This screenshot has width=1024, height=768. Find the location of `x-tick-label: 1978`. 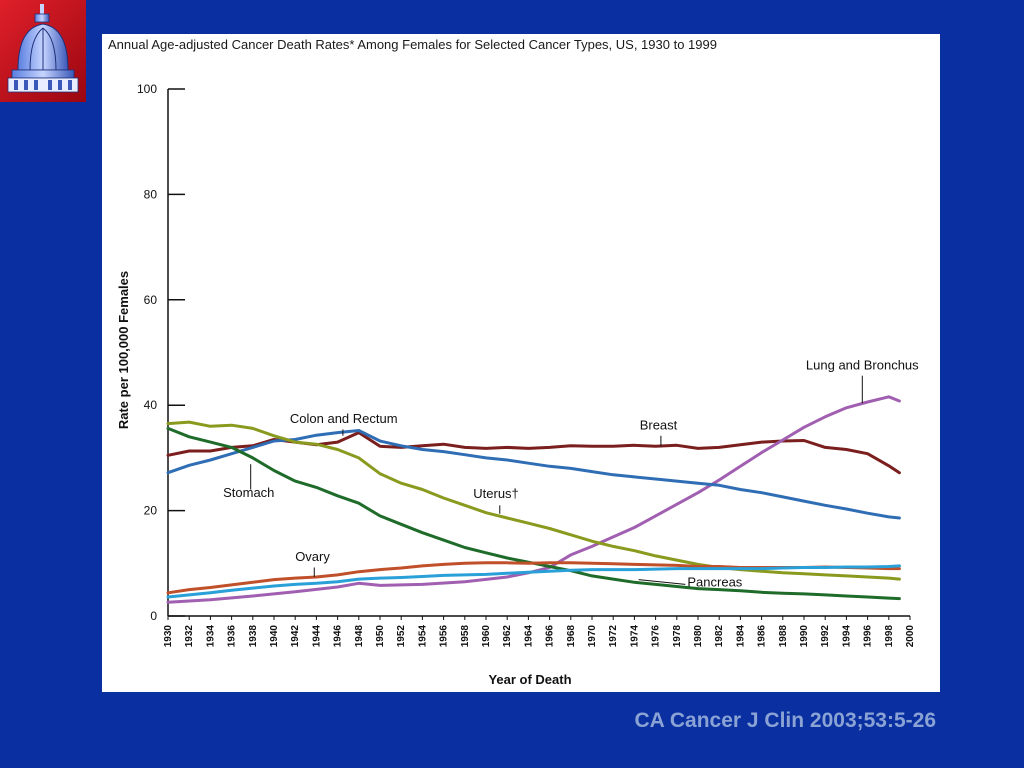

x-tick-label: 1978 is located at coordinates (677, 636).